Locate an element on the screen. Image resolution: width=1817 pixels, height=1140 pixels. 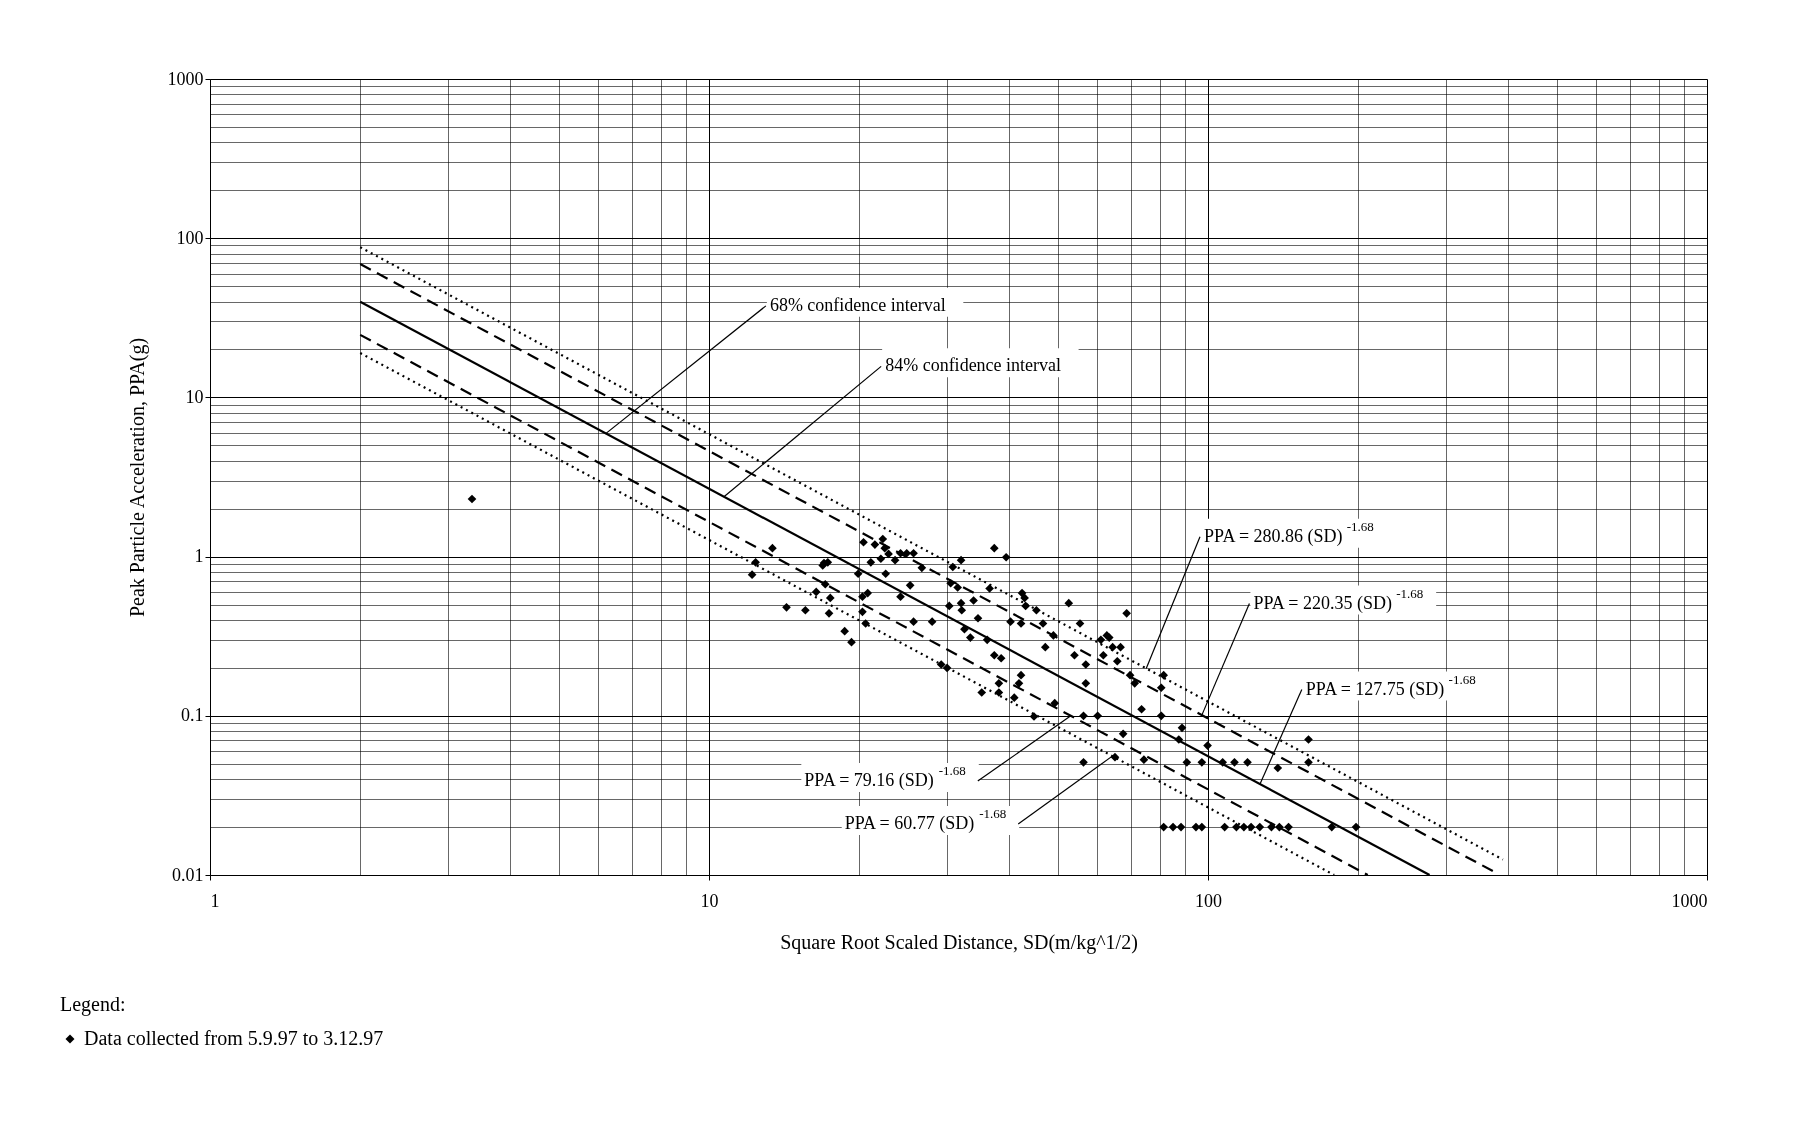
y-tick-label: 100 is located at coordinates (190, 237).